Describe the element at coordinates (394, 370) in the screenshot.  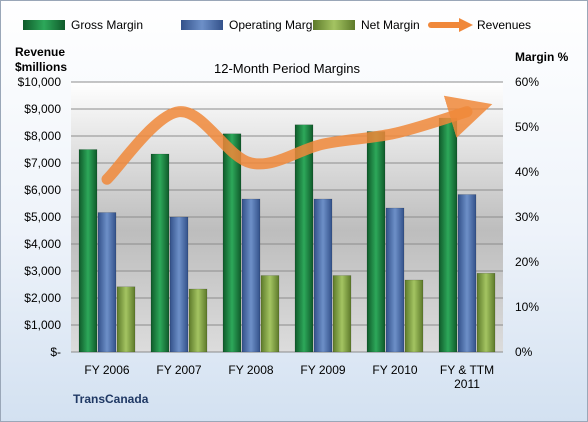
I see `x-tick-label: FY 2010` at that location.